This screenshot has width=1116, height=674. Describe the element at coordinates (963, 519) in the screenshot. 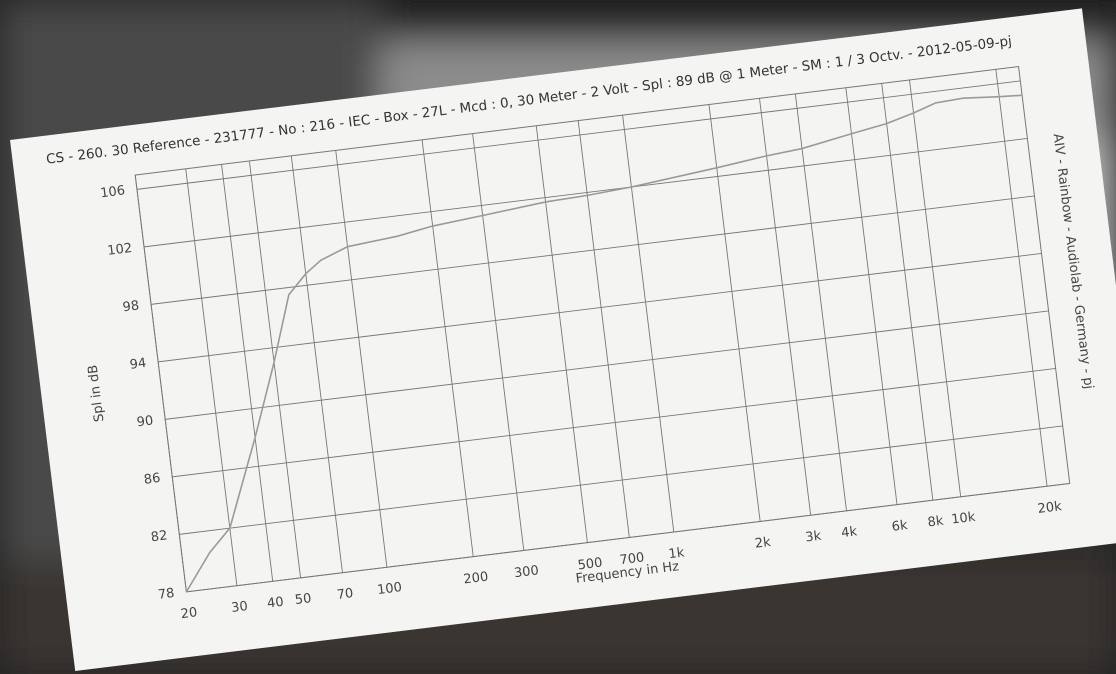

I see `x-tick-label: 10k` at that location.